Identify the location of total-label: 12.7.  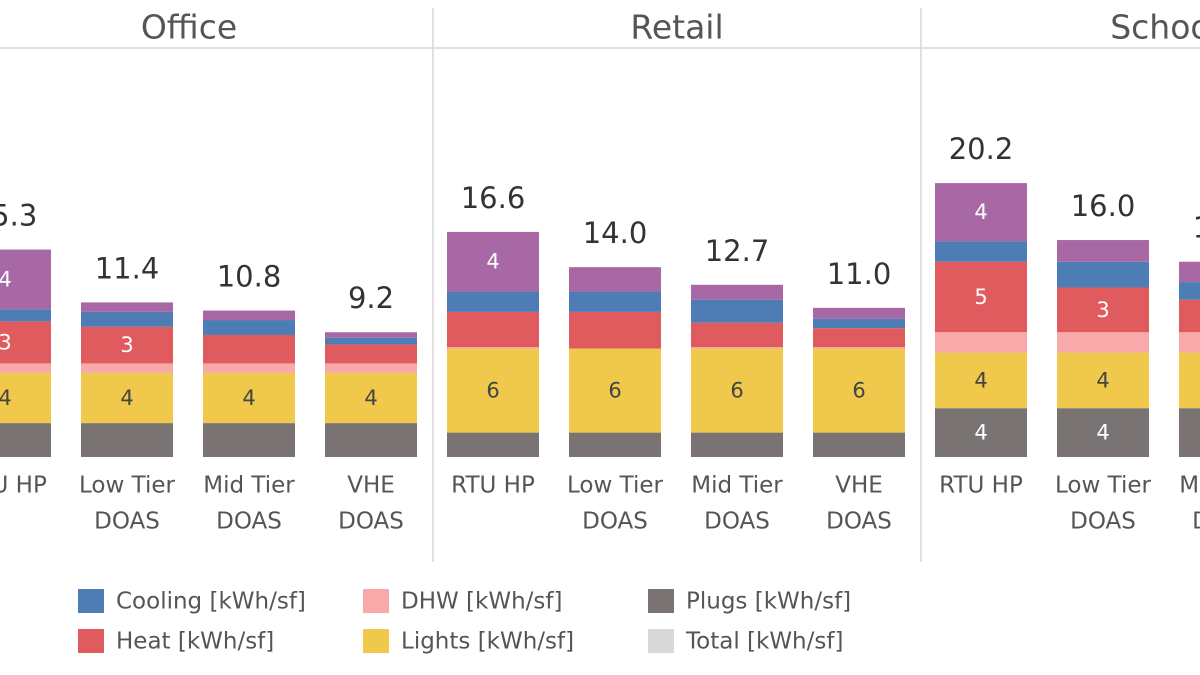
(737, 251).